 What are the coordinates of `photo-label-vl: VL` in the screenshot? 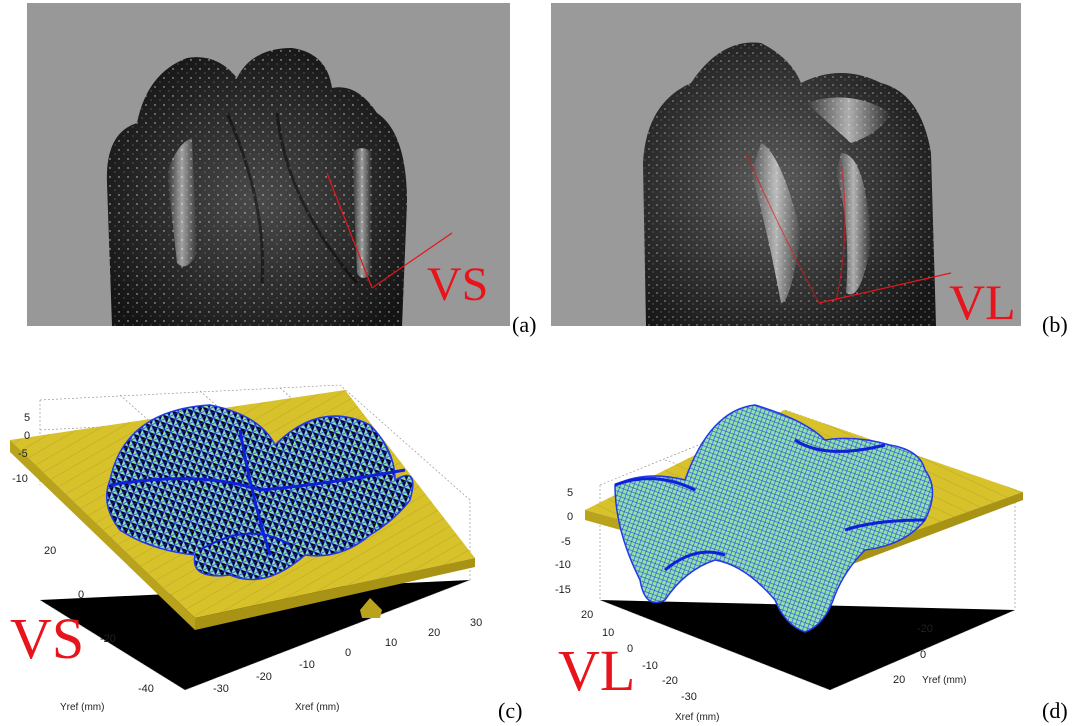 It's located at (982, 300).